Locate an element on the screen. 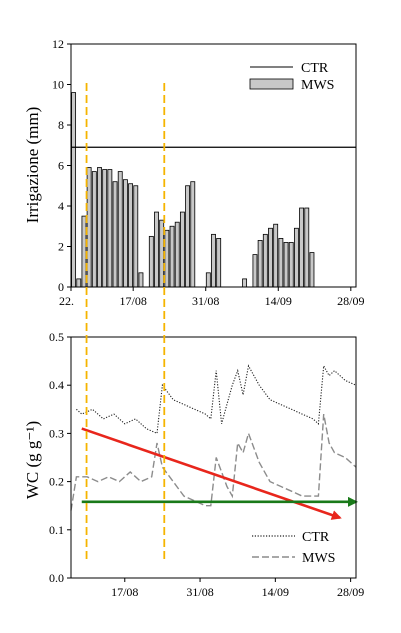 The height and width of the screenshot is (633, 401). legend-mws-bar-swatch is located at coordinates (271, 84).